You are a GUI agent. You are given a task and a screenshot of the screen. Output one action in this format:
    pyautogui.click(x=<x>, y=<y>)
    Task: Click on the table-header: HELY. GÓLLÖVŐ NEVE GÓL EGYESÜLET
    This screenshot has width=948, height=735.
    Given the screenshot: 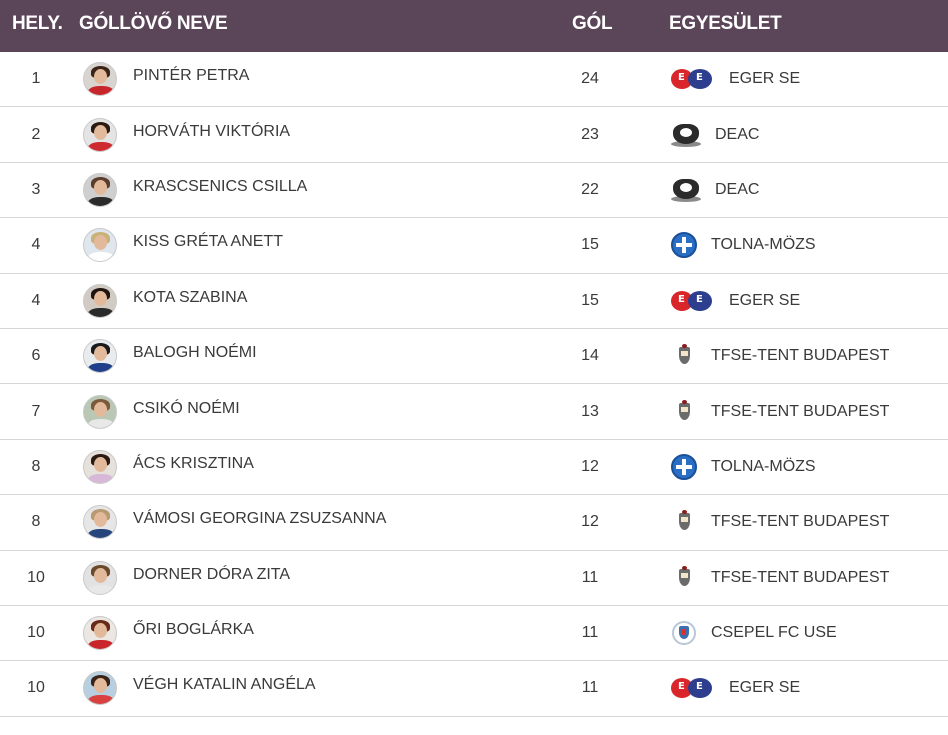 What is the action you would take?
    pyautogui.click(x=474, y=26)
    